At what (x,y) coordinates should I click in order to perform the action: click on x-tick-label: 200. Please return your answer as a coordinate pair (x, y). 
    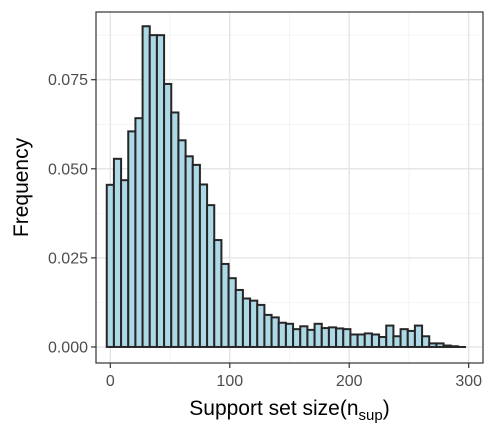
    Looking at the image, I should click on (349, 381).